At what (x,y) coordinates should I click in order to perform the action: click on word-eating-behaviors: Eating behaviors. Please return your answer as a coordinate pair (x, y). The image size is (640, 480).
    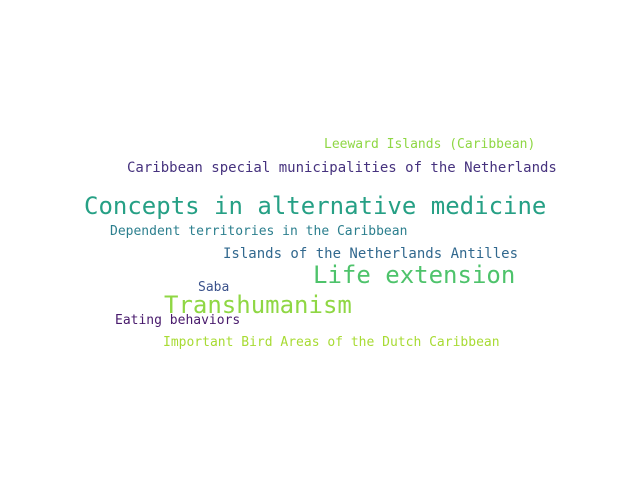
    Looking at the image, I should click on (178, 320).